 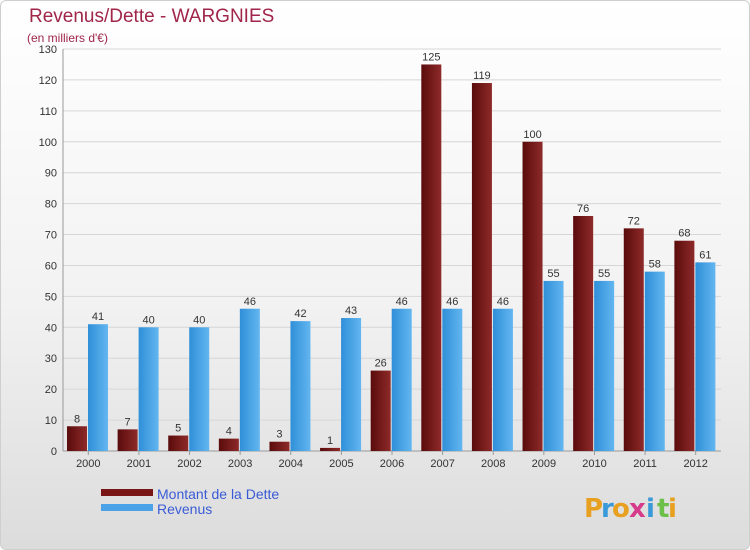 I want to click on debt-bar-2010, so click(x=583, y=333).